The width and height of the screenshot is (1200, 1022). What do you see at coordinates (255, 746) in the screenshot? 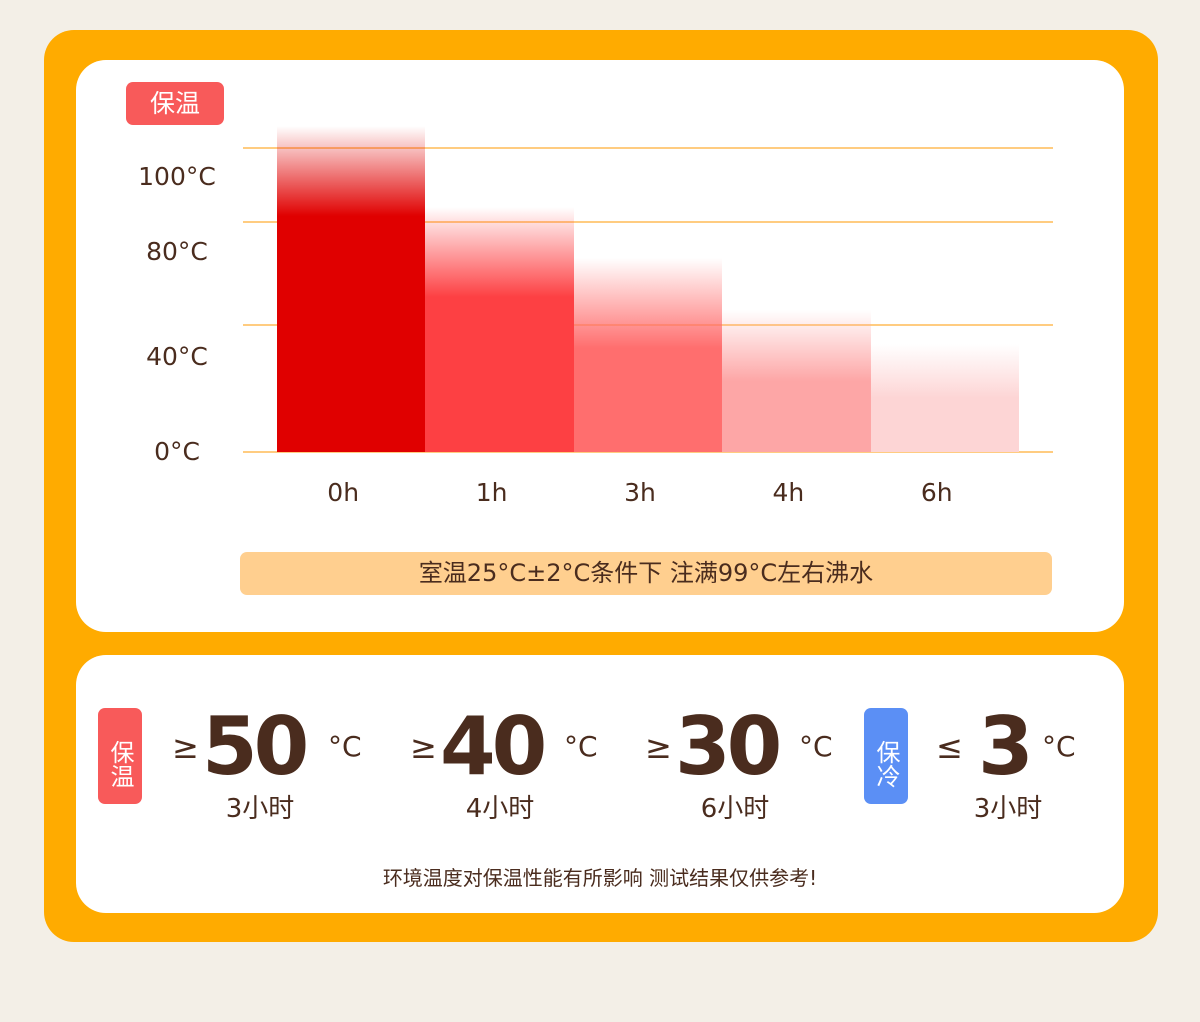
I see `stat-value: 50` at bounding box center [255, 746].